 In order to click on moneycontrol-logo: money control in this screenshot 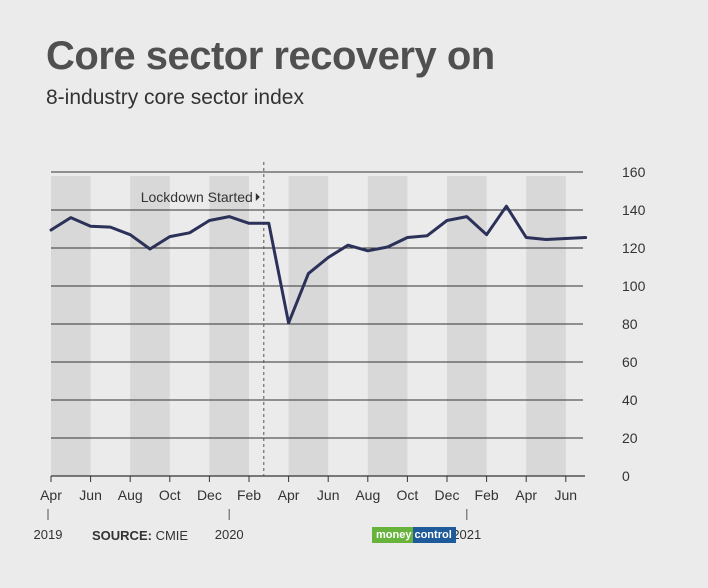, I will do `click(414, 535)`.